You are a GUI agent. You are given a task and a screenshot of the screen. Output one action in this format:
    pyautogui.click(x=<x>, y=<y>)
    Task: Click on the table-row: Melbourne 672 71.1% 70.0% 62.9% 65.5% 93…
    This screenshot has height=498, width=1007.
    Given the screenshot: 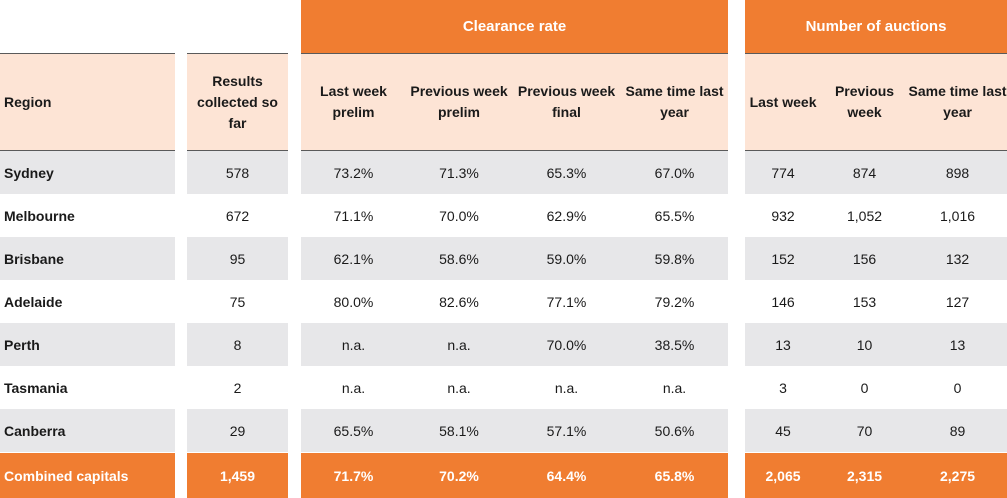 What is the action you would take?
    pyautogui.click(x=503, y=215)
    